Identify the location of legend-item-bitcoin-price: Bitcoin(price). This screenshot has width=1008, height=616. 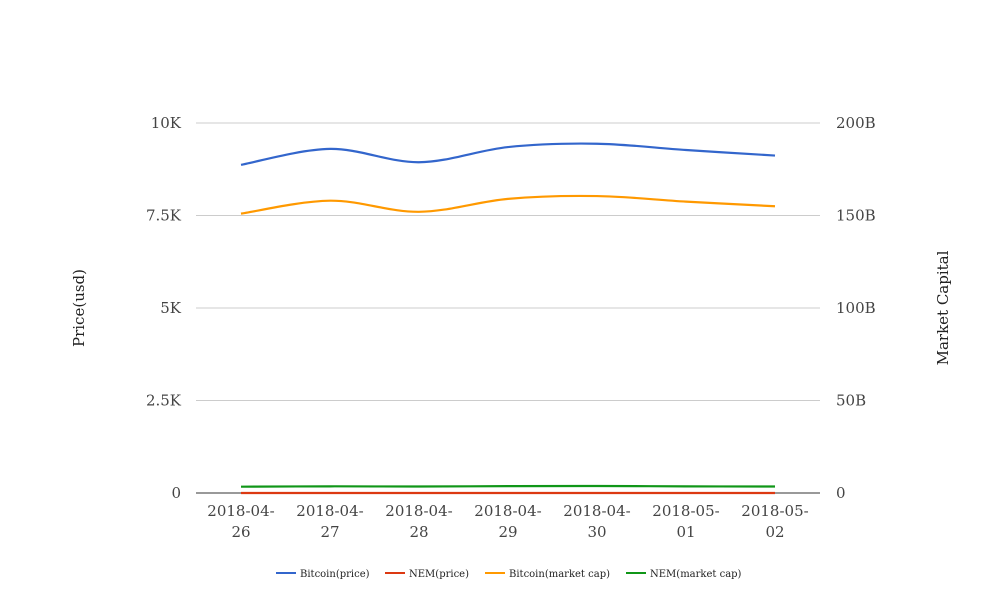
(323, 574).